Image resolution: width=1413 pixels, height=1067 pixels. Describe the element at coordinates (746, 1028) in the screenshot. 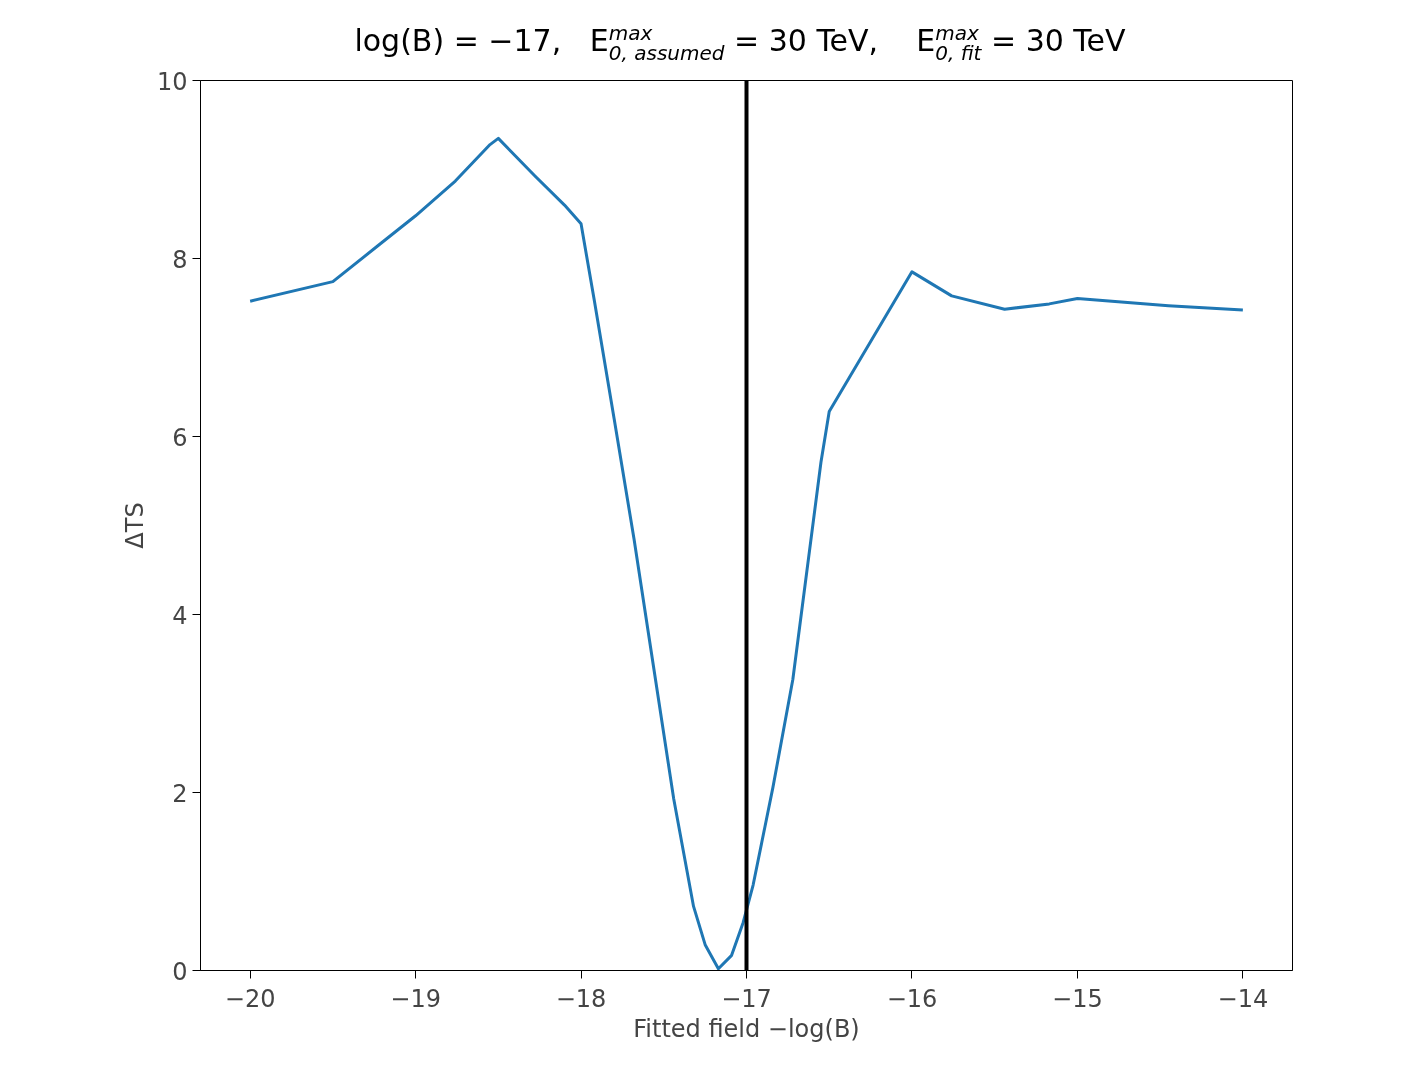

I see `x-axis-title: Fitted field −log(B)` at that location.